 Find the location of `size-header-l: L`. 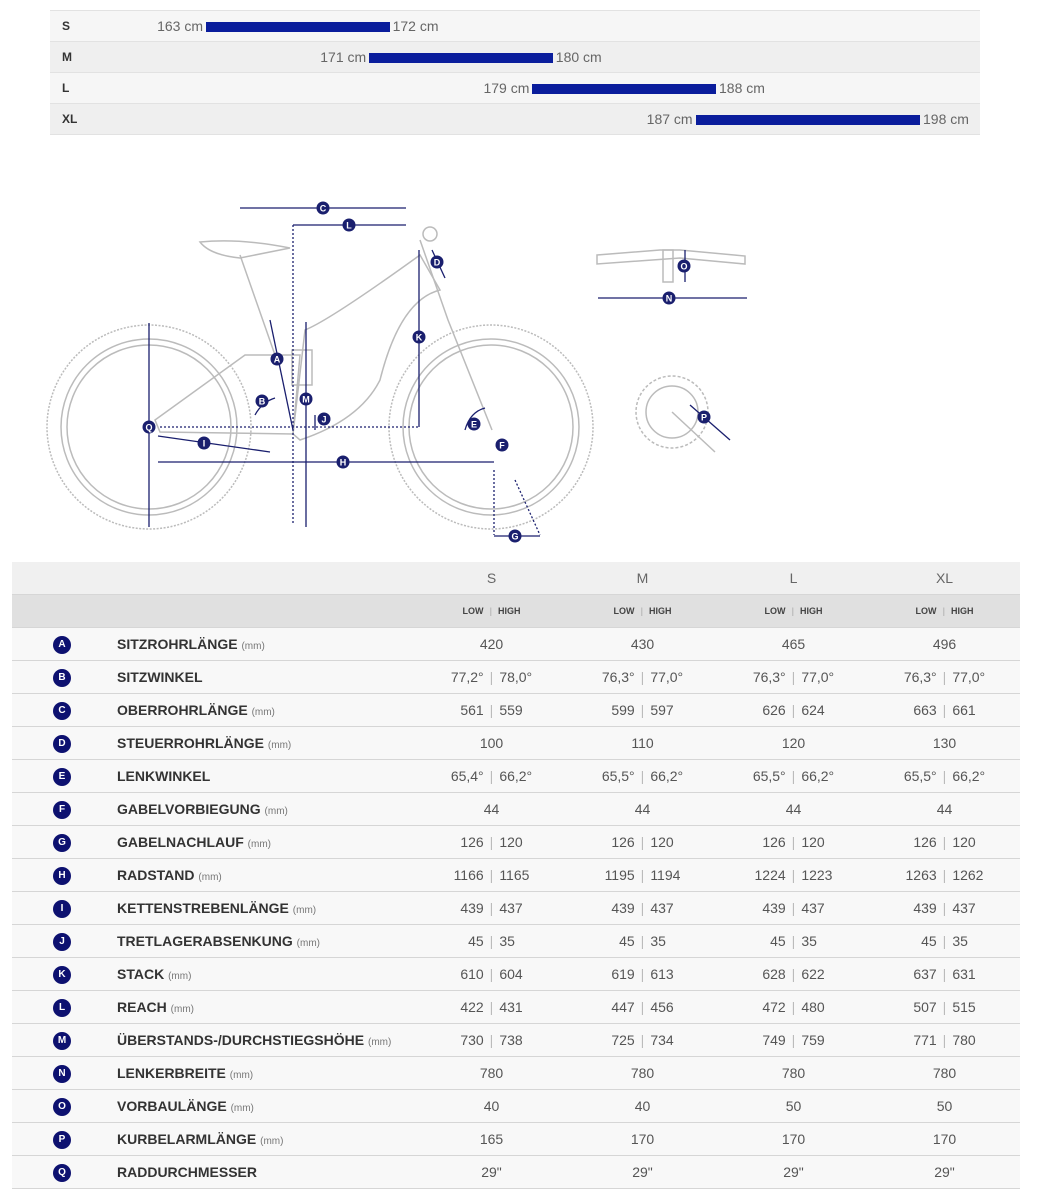

size-header-l: L is located at coordinates (793, 578).